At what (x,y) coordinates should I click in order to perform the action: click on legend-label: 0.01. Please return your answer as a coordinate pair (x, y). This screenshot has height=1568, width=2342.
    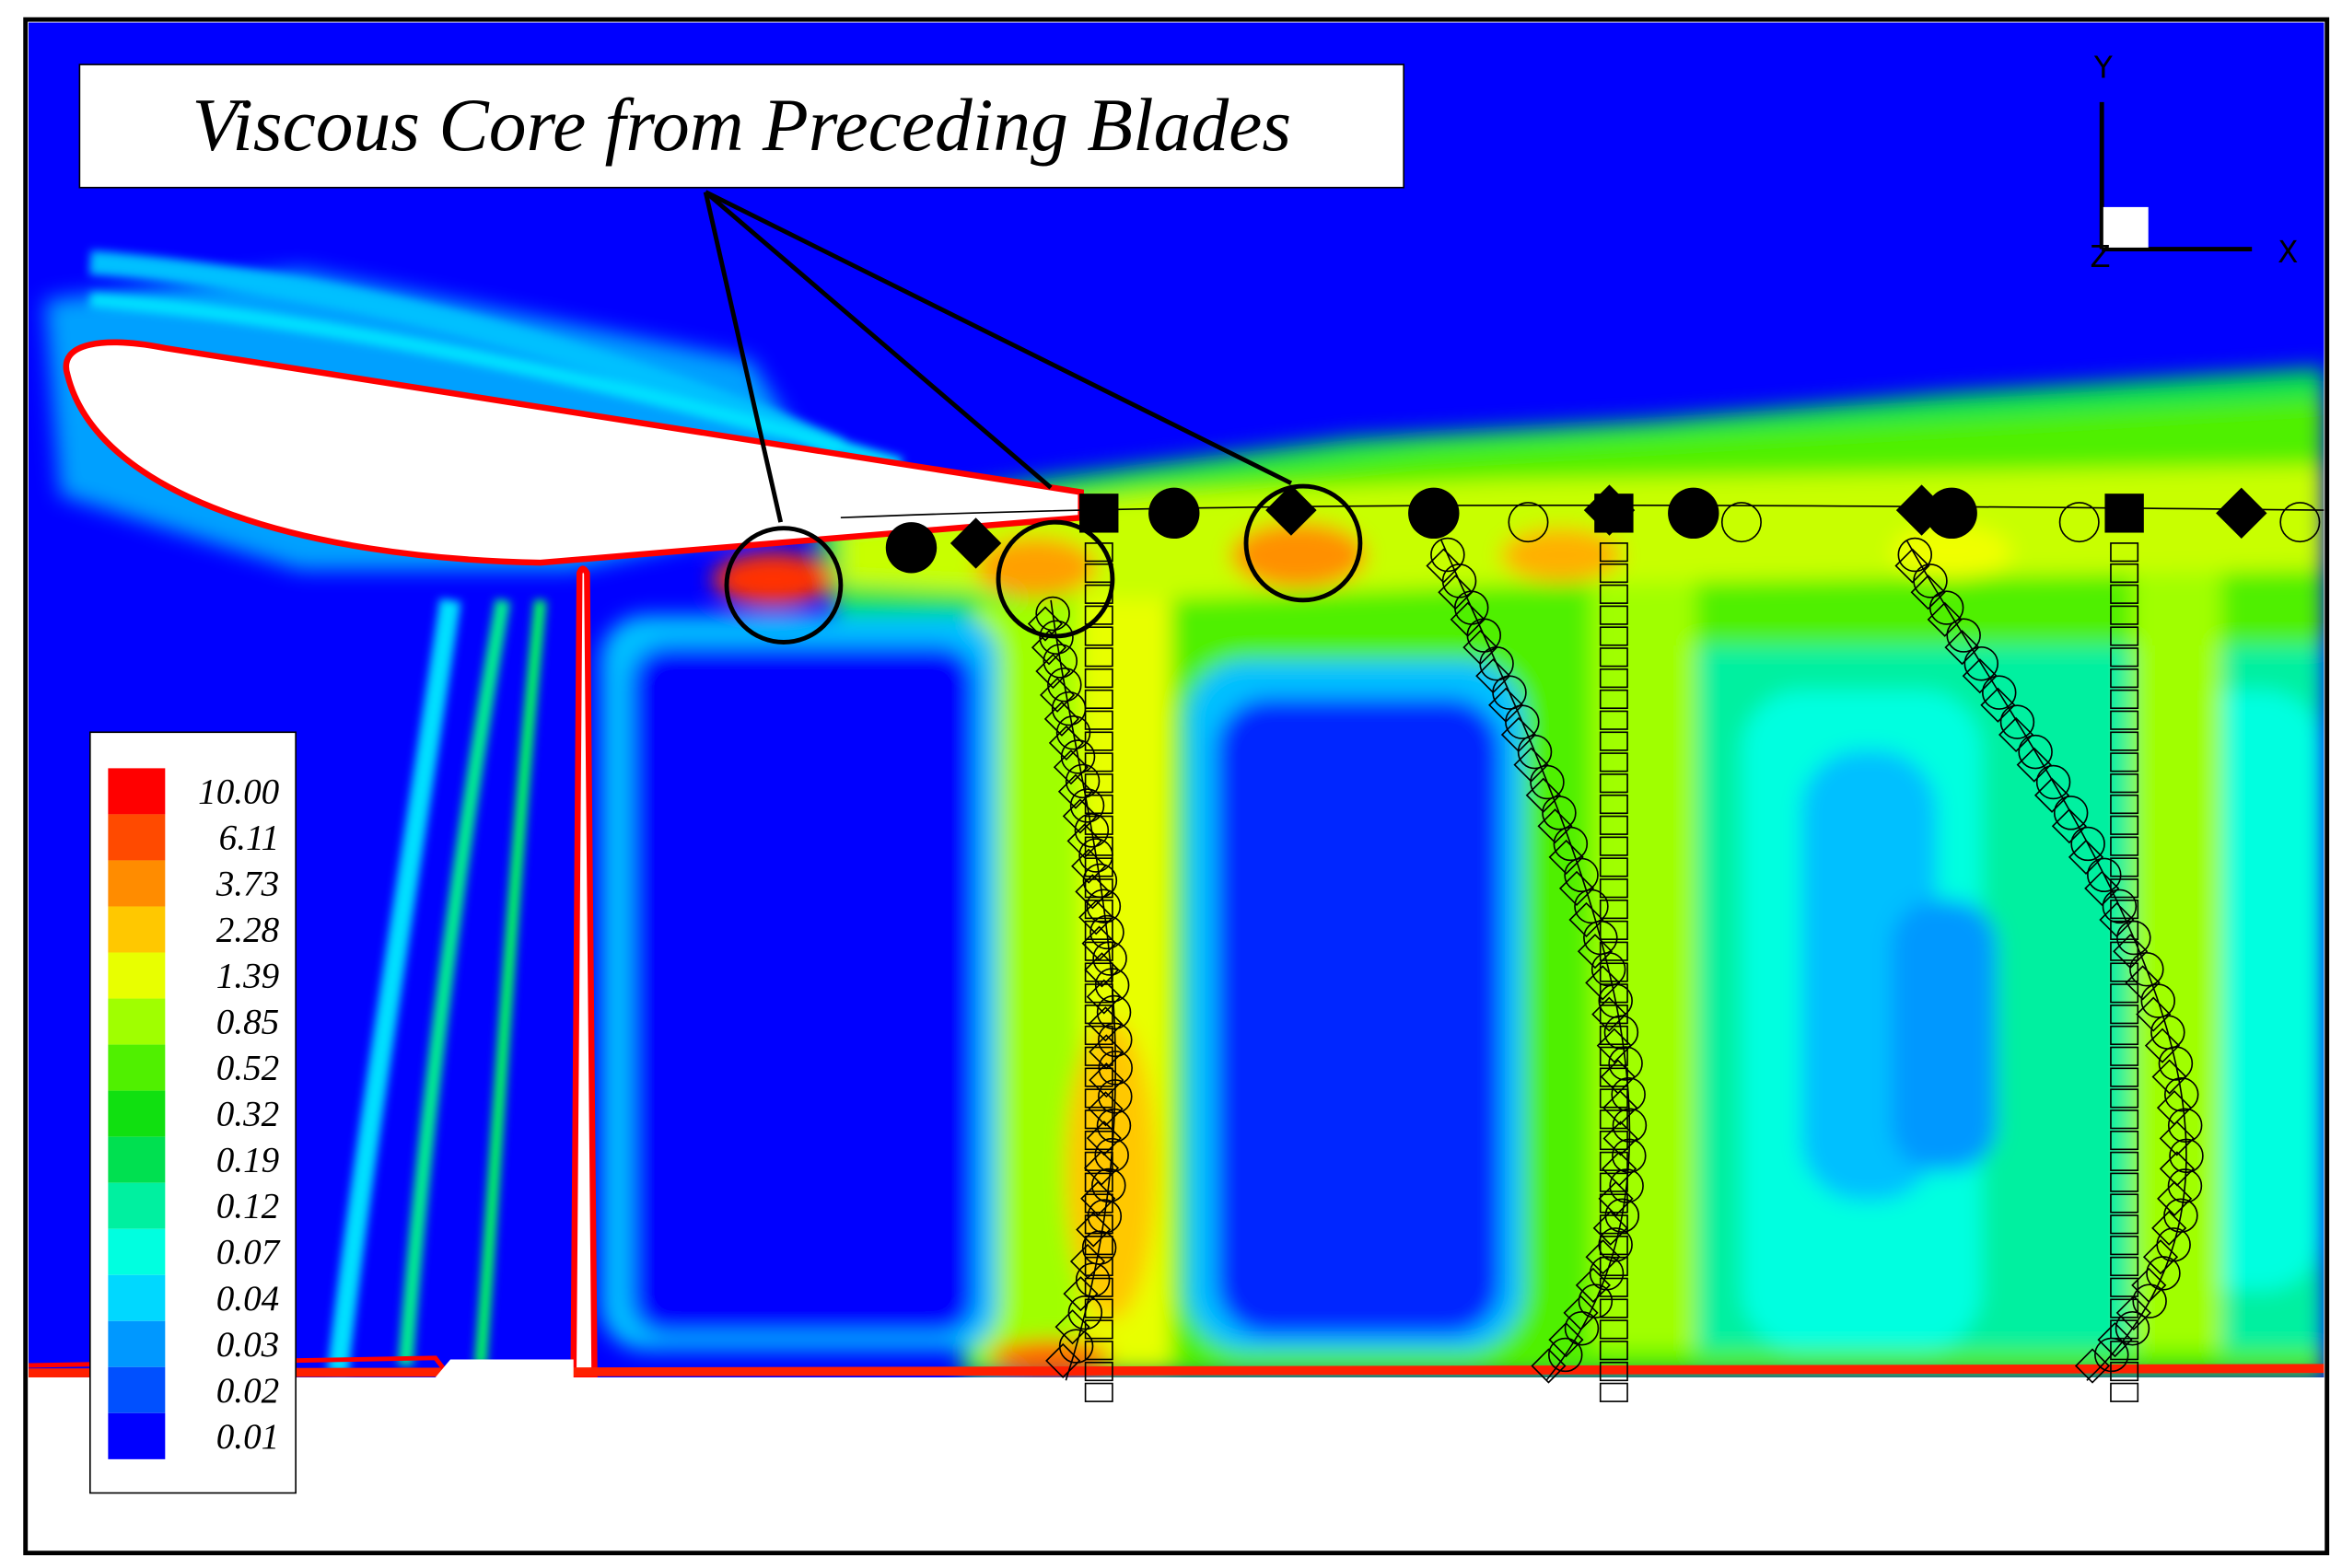
    Looking at the image, I should click on (247, 1437).